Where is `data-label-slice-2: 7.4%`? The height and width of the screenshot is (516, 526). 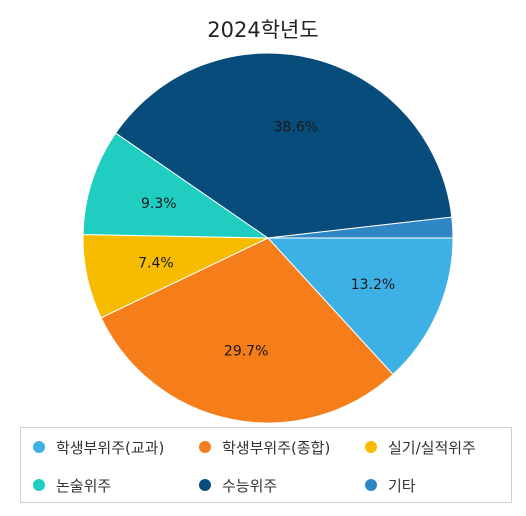 data-label-slice-2: 7.4% is located at coordinates (156, 263).